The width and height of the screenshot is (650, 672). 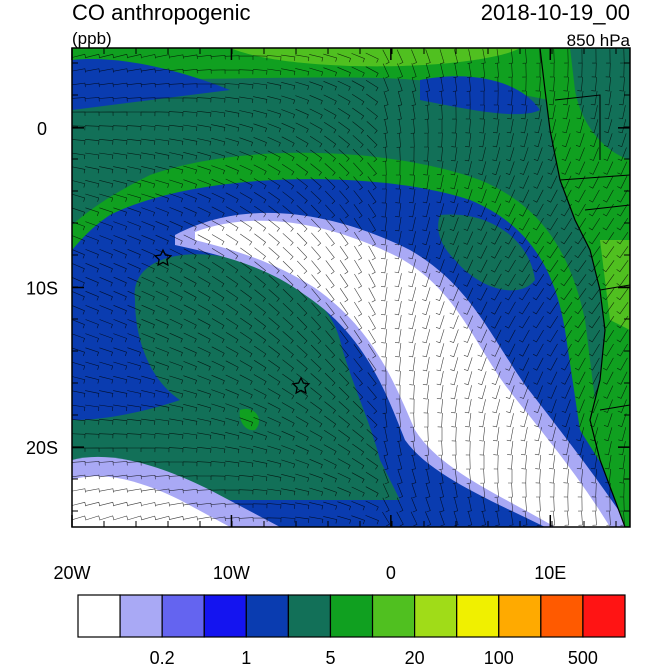 I want to click on borders, so click(x=592, y=252).